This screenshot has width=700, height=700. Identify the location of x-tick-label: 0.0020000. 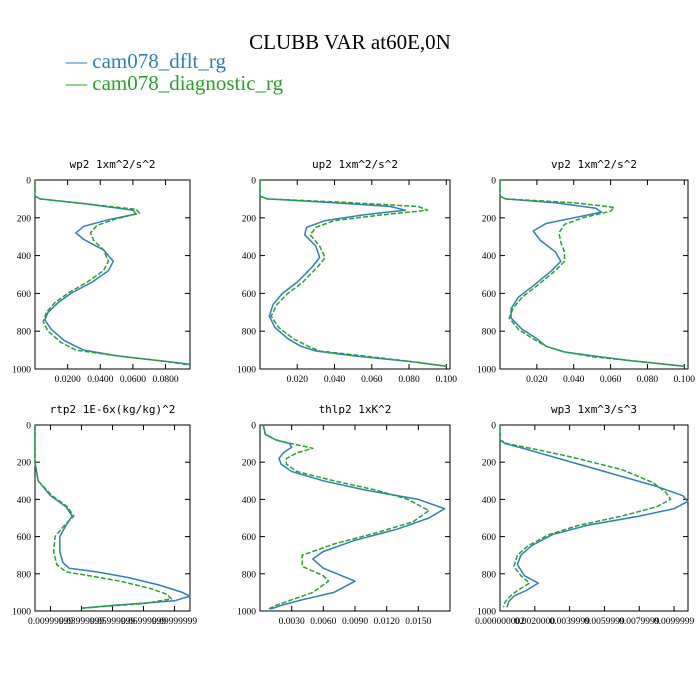
(535, 622).